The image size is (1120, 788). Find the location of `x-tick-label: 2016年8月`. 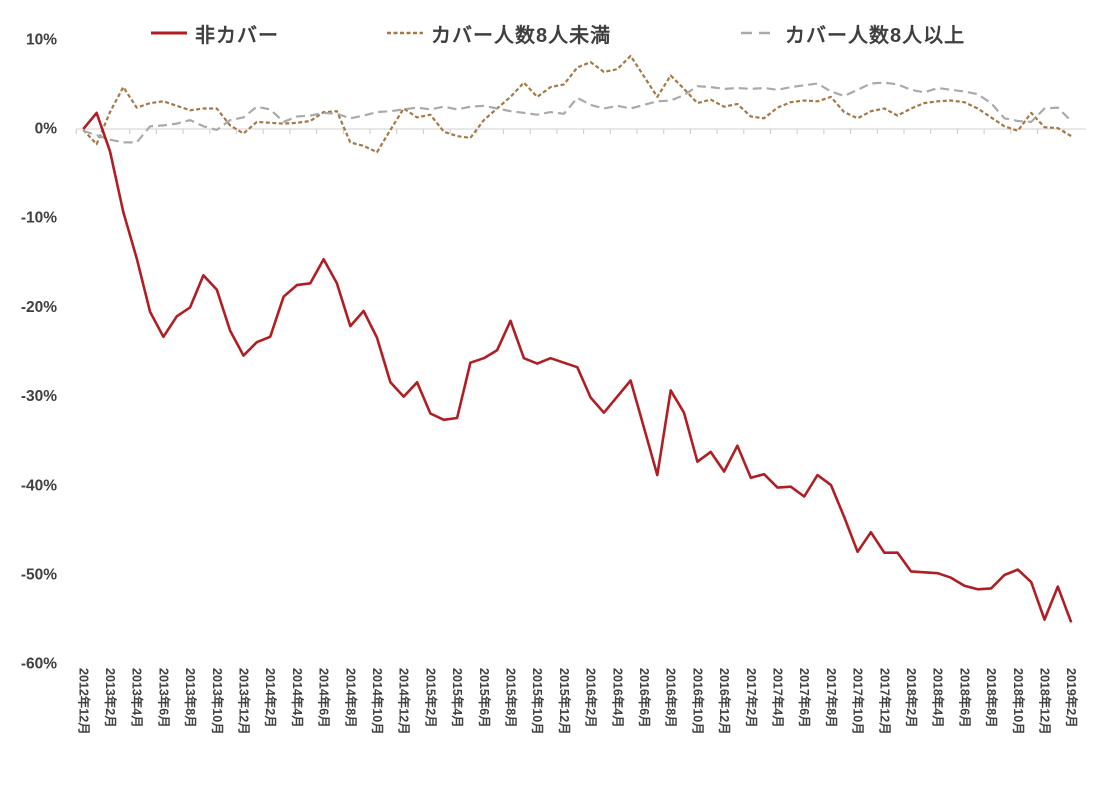

x-tick-label: 2016年8月 is located at coordinates (671, 698).